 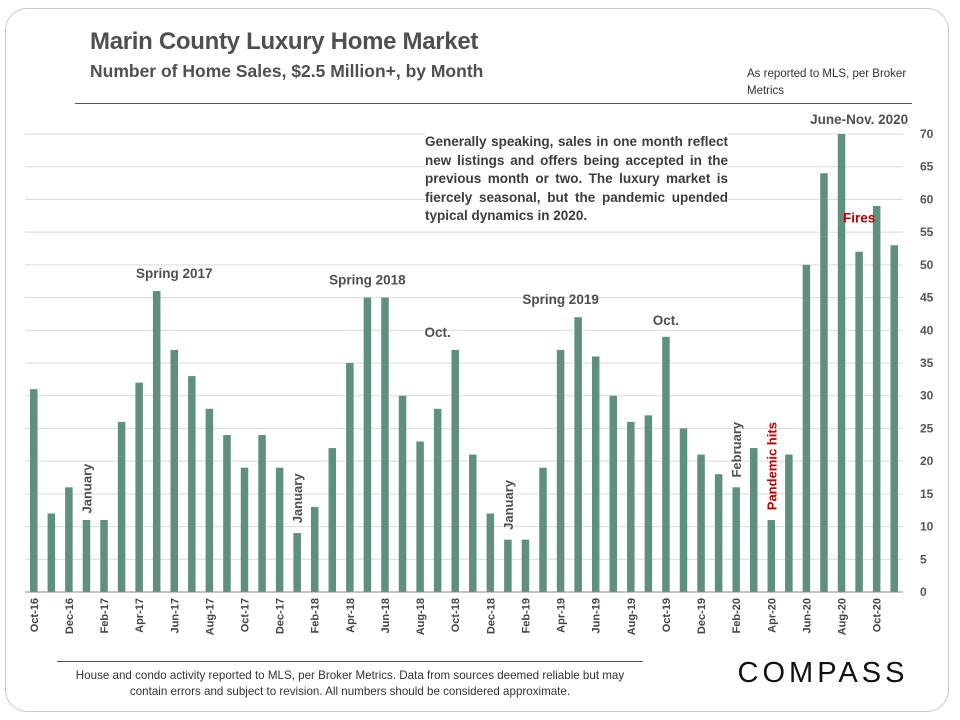 What do you see at coordinates (923, 592) in the screenshot?
I see `y-tick-label: 0` at bounding box center [923, 592].